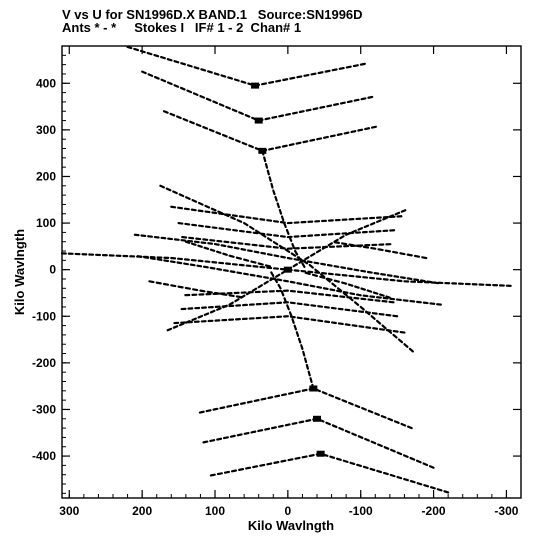 This screenshot has width=540, height=541. I want to click on chart-subtitle: Ants * - * Stokes I IF# 1 - 2 Chan# 1, so click(182, 27).